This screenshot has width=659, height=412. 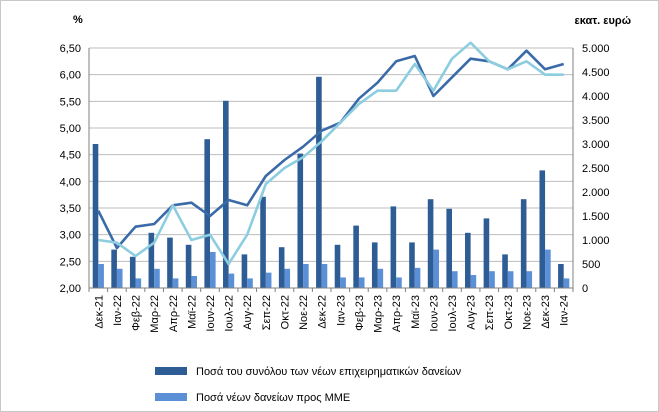 What do you see at coordinates (70, 102) in the screenshot?
I see `left-tick-label: 5,50` at bounding box center [70, 102].